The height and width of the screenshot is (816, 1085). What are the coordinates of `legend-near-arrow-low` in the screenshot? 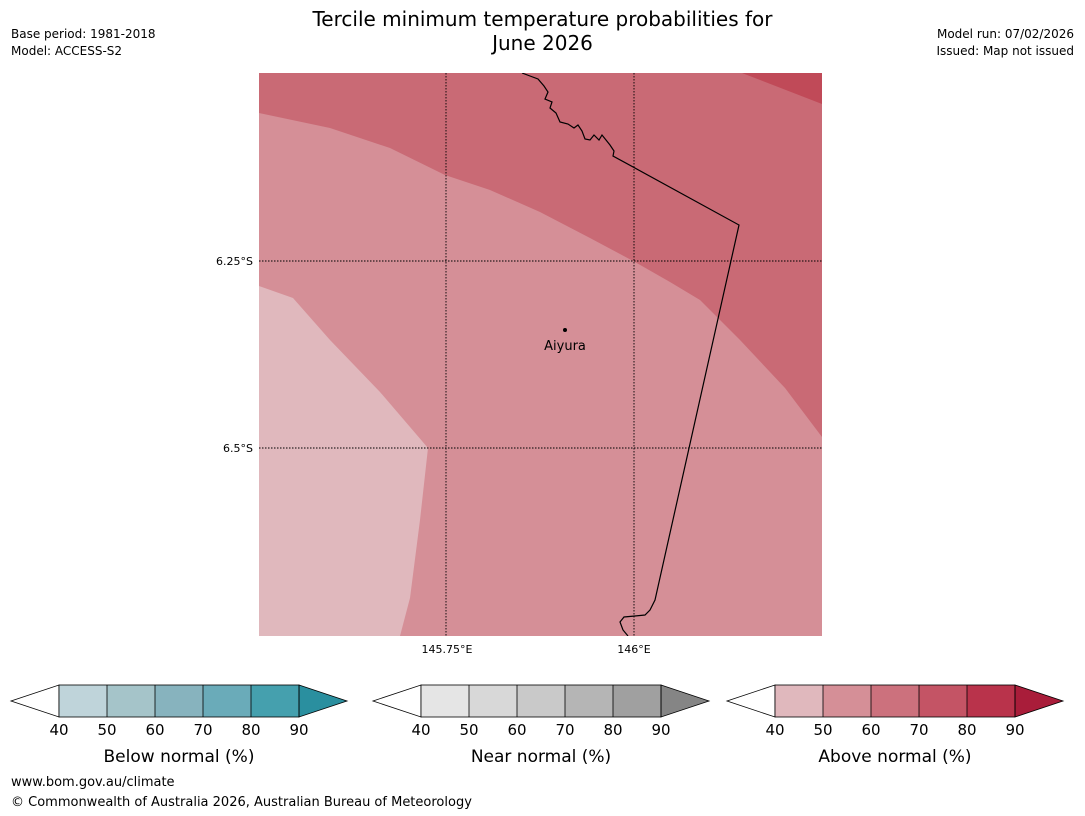 It's located at (396, 701).